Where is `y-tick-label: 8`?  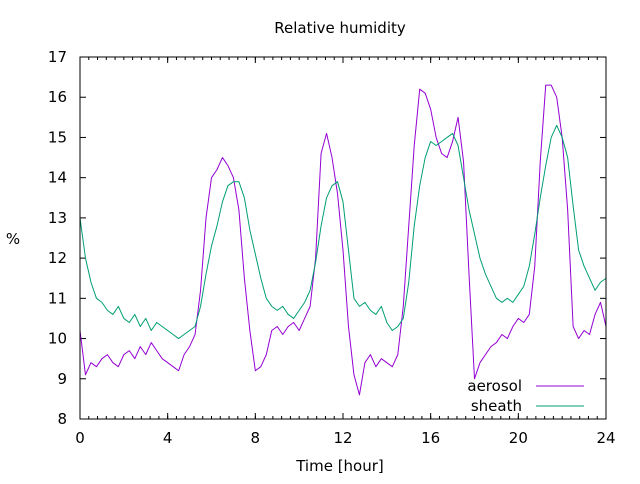
y-tick-label: 8 is located at coordinates (62, 419).